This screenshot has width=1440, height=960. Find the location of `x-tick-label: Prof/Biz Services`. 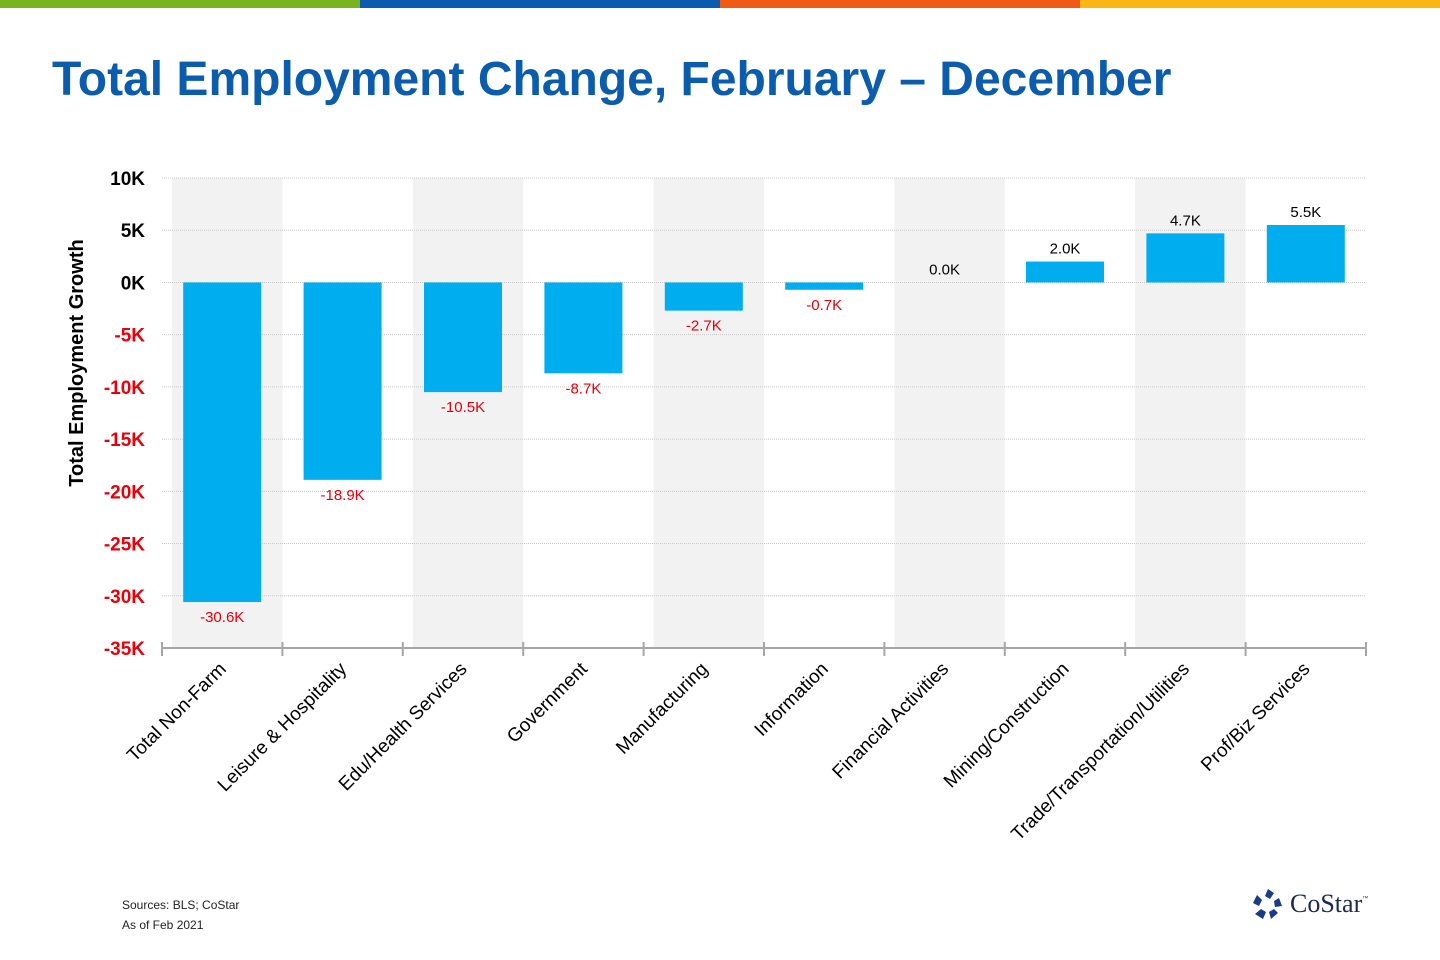

x-tick-label: Prof/Biz Services is located at coordinates (1255, 717).